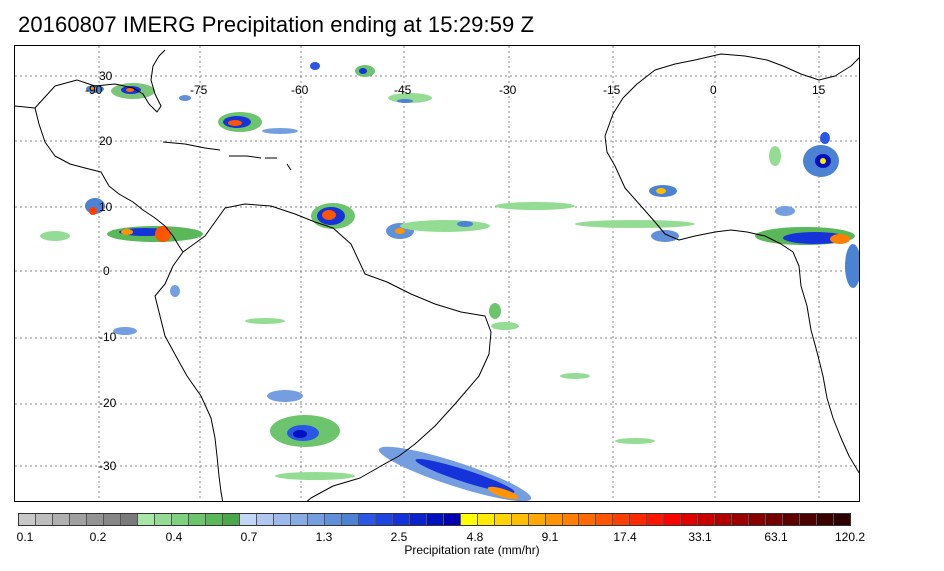  I want to click on colorbar-tick-label: 9.1, so click(550, 537).